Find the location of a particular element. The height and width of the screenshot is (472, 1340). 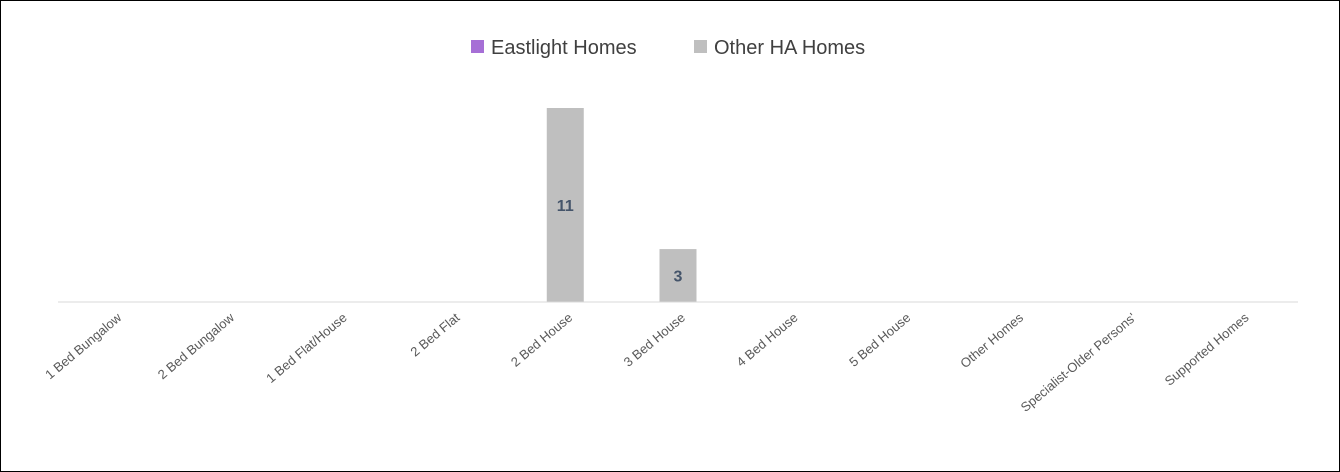

x-tick-label: 2 Bed House is located at coordinates (541, 340).